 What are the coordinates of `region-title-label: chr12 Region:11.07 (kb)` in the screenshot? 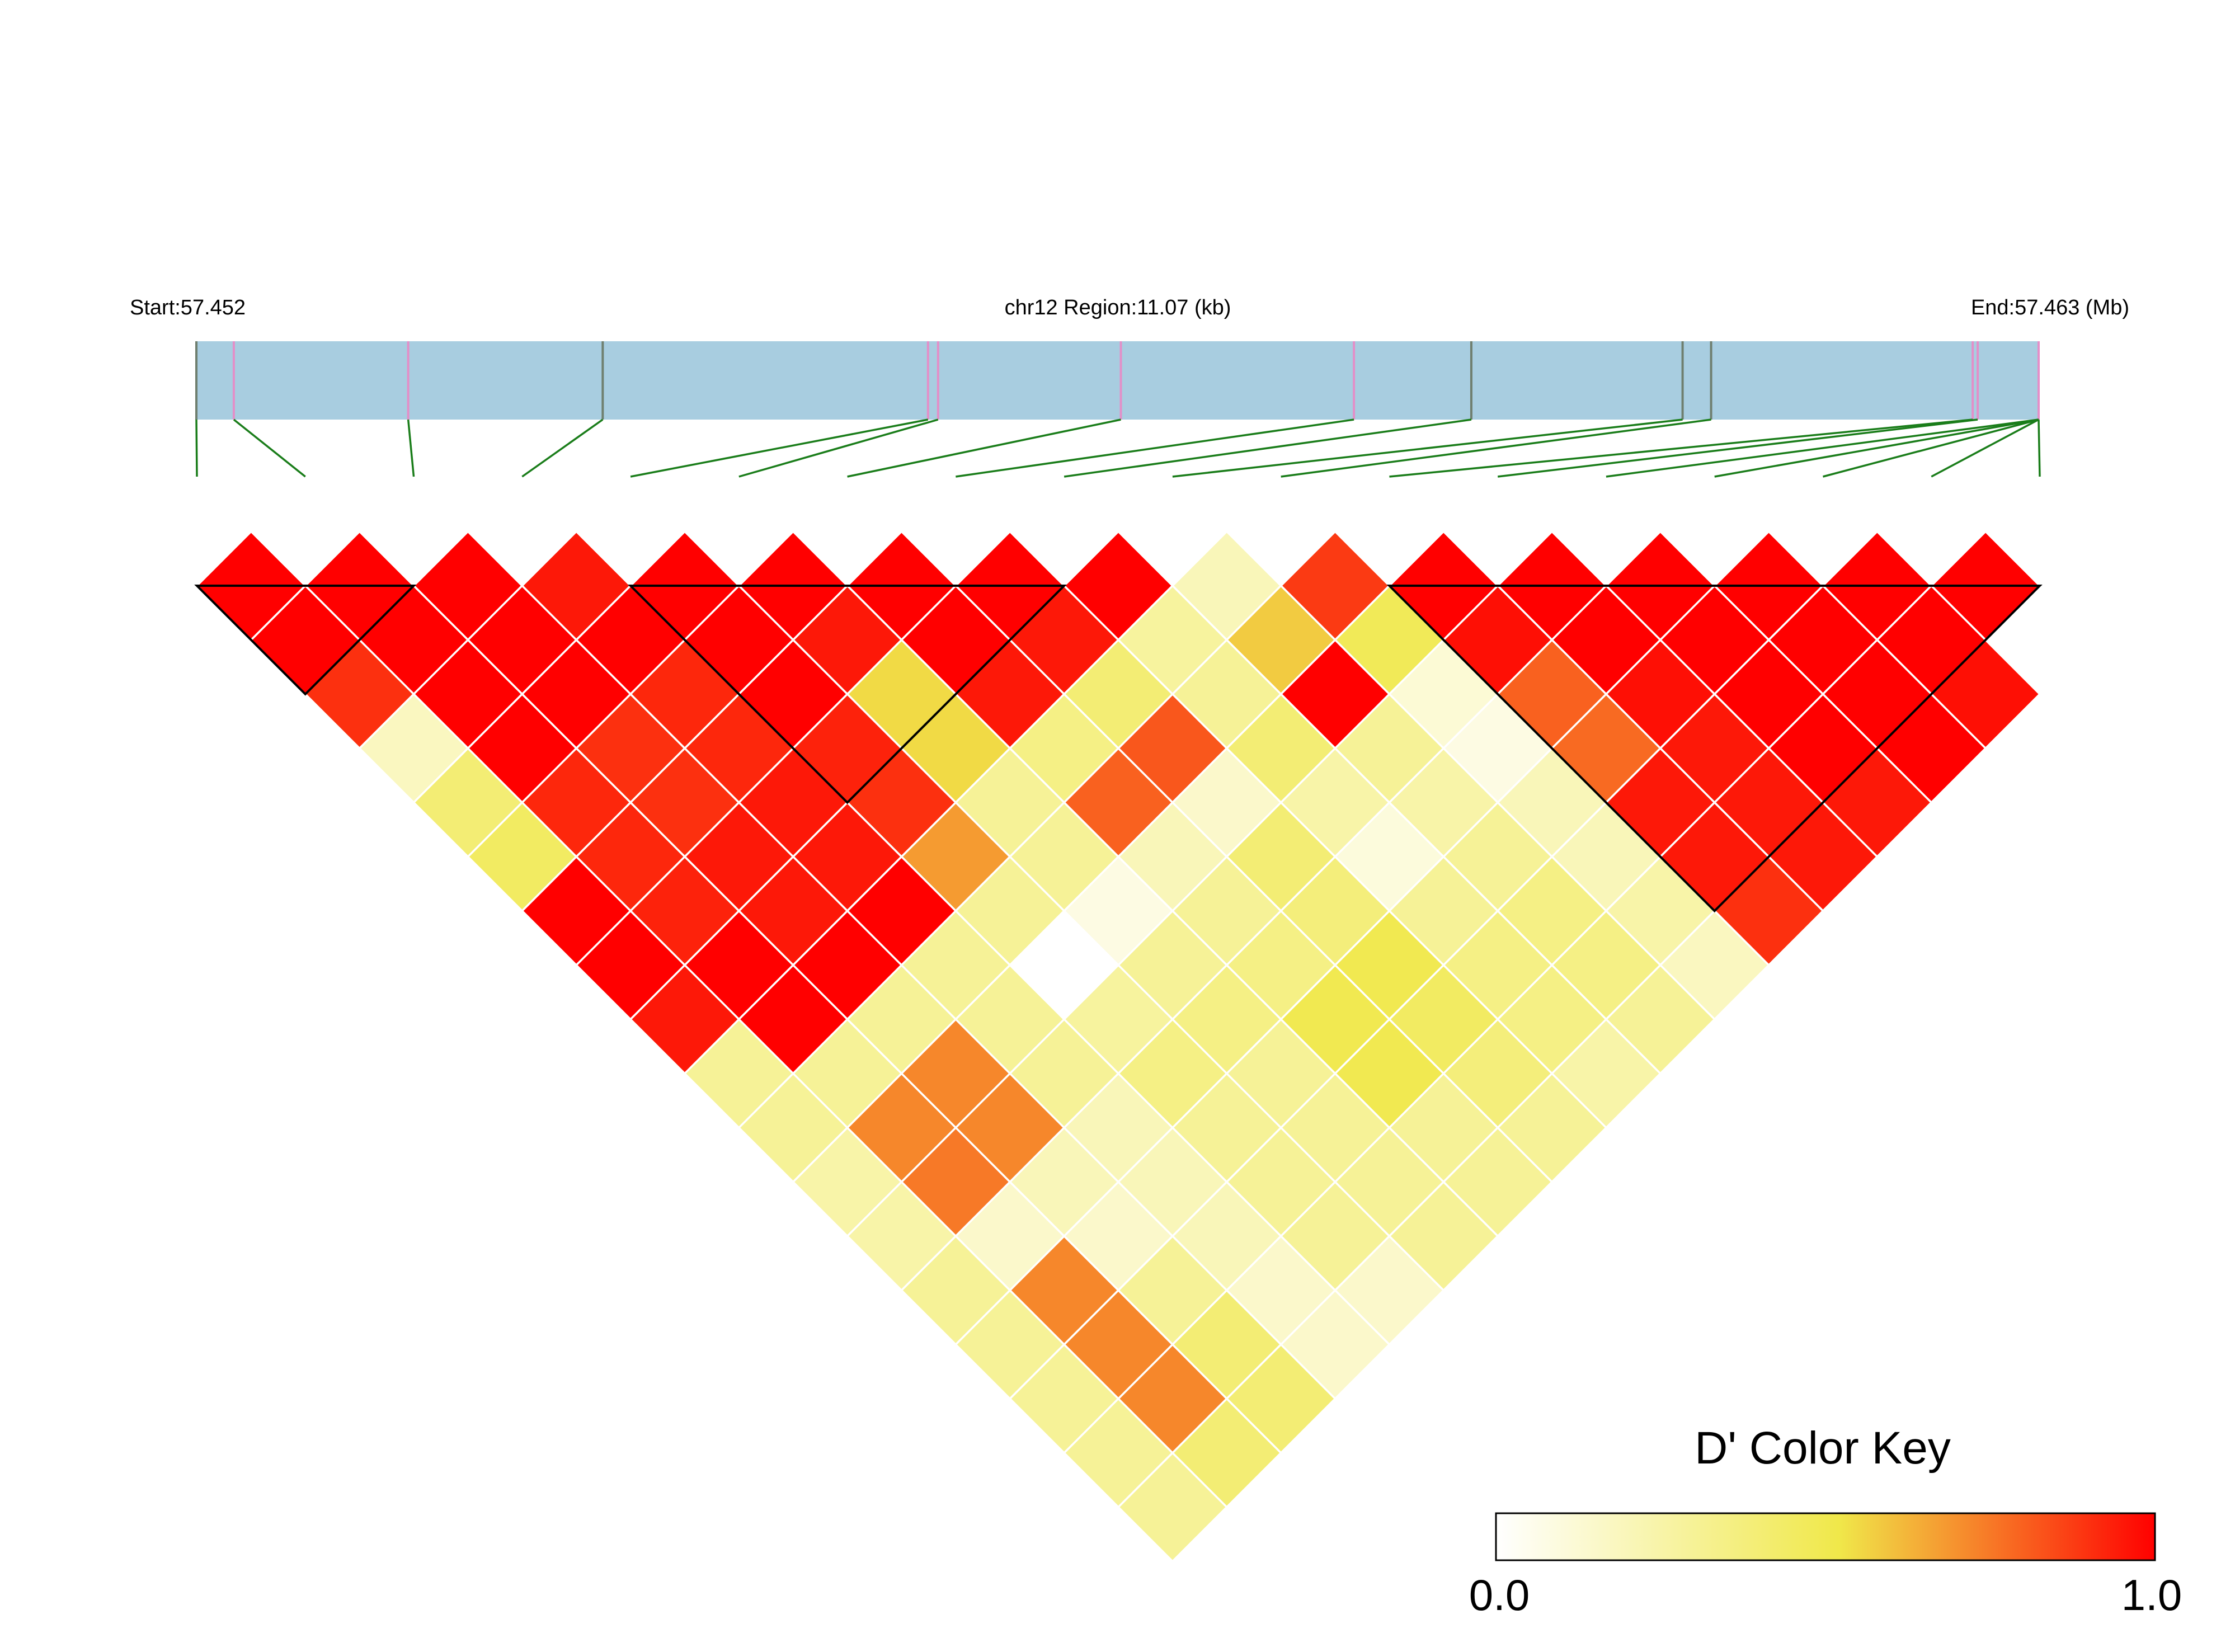 It's located at (1118, 308).